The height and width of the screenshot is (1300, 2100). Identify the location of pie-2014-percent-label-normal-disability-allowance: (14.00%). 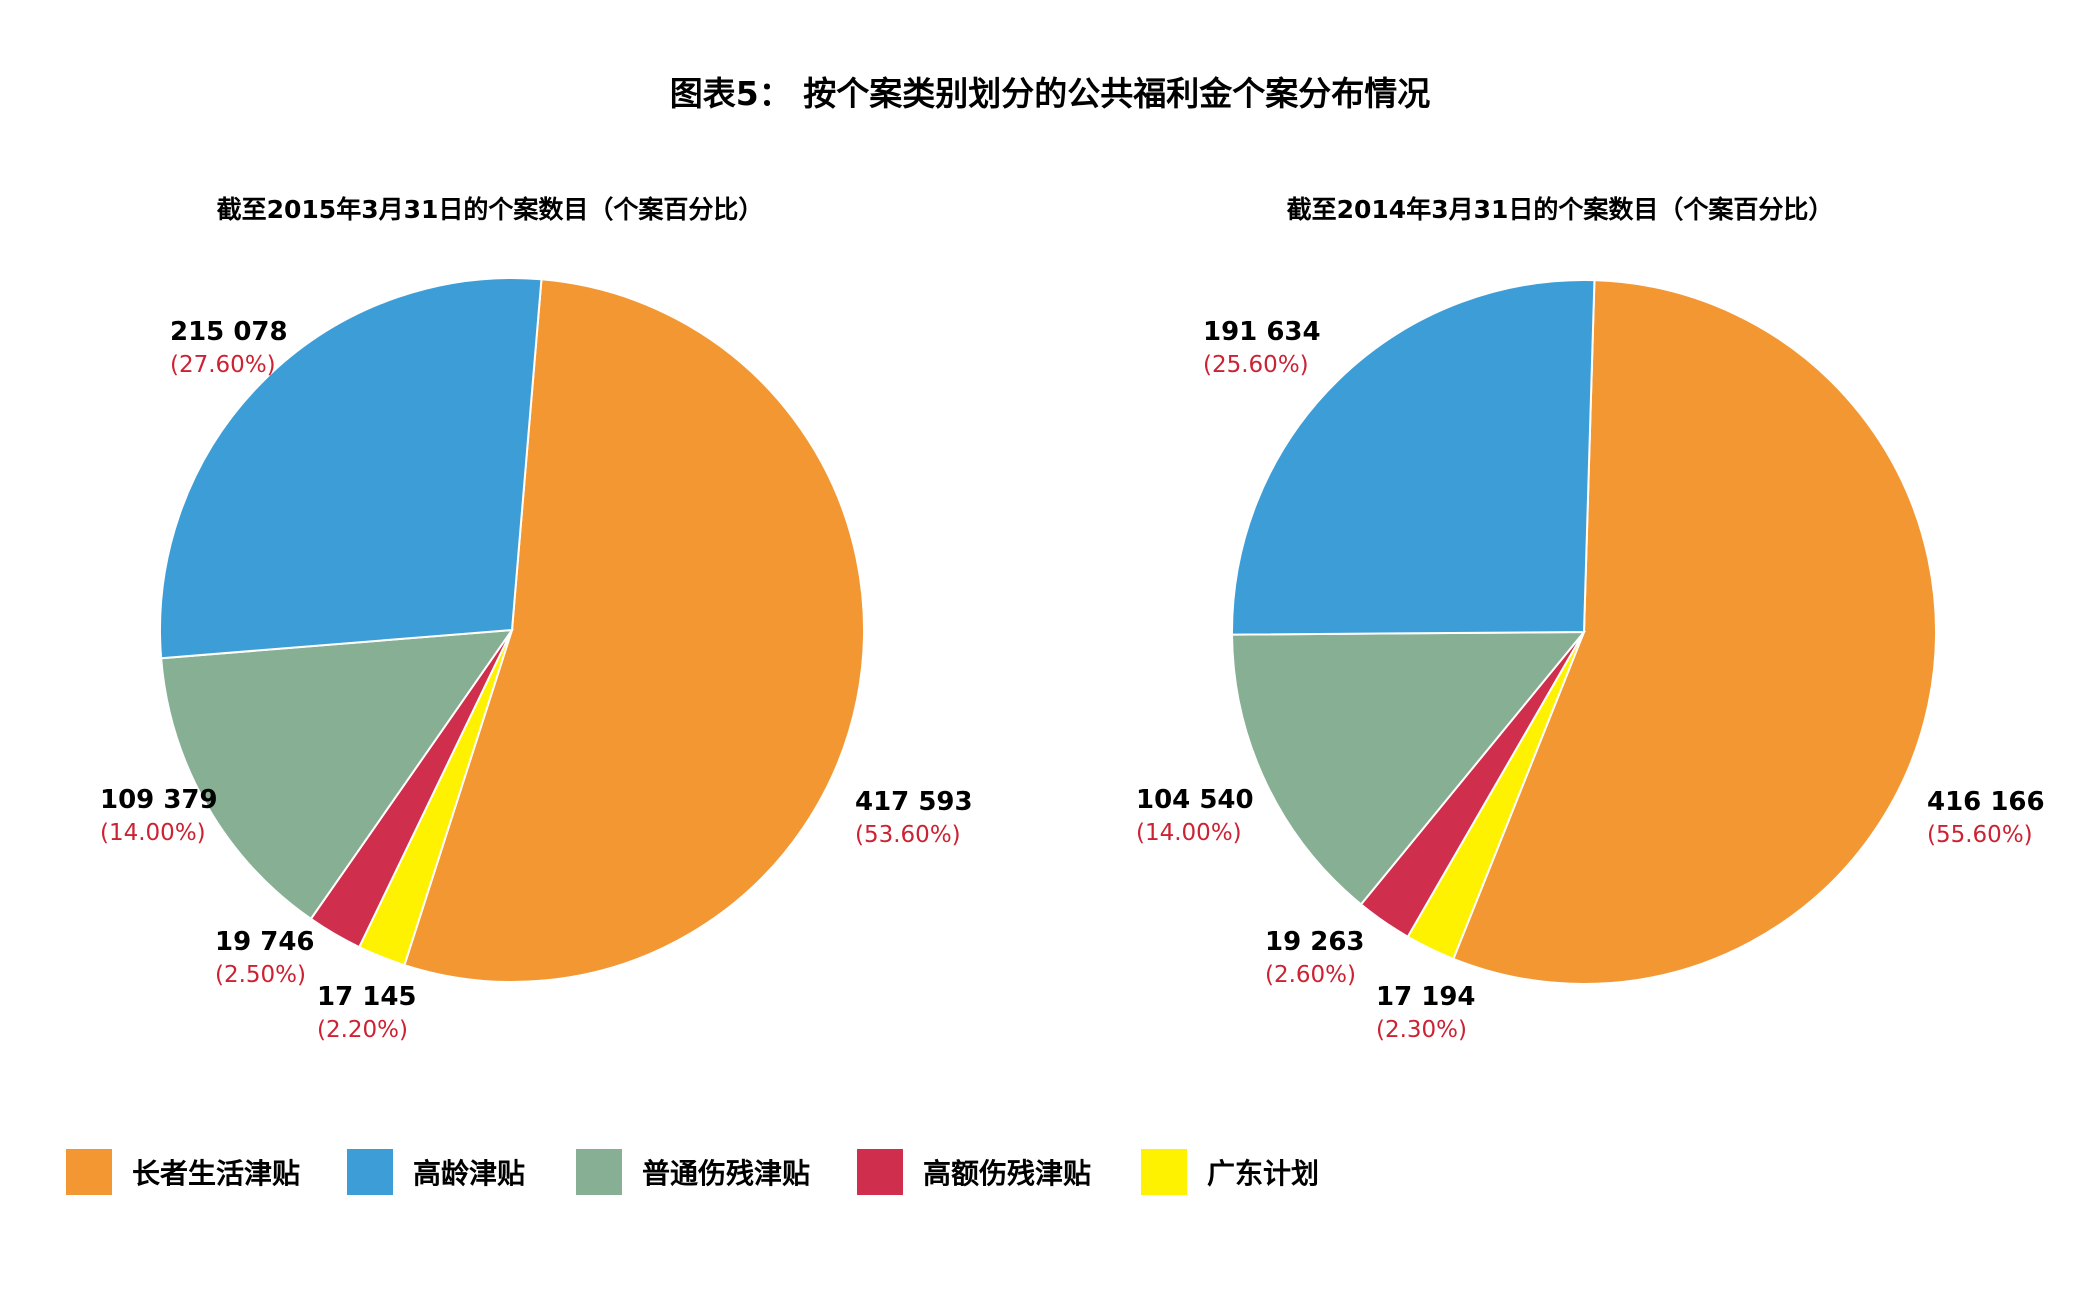
(1189, 833).